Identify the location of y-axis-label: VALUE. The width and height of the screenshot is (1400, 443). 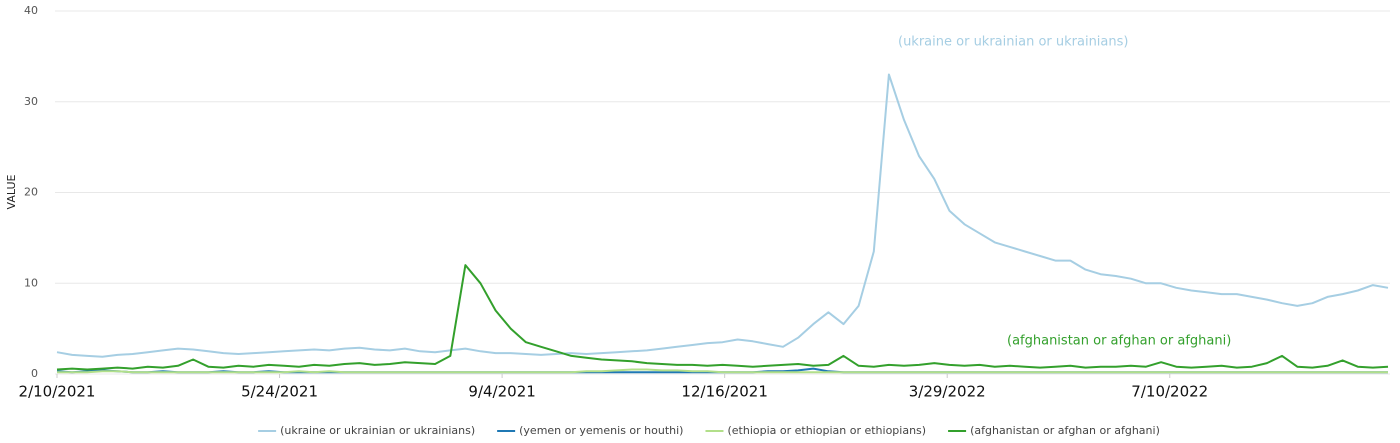
(11, 191).